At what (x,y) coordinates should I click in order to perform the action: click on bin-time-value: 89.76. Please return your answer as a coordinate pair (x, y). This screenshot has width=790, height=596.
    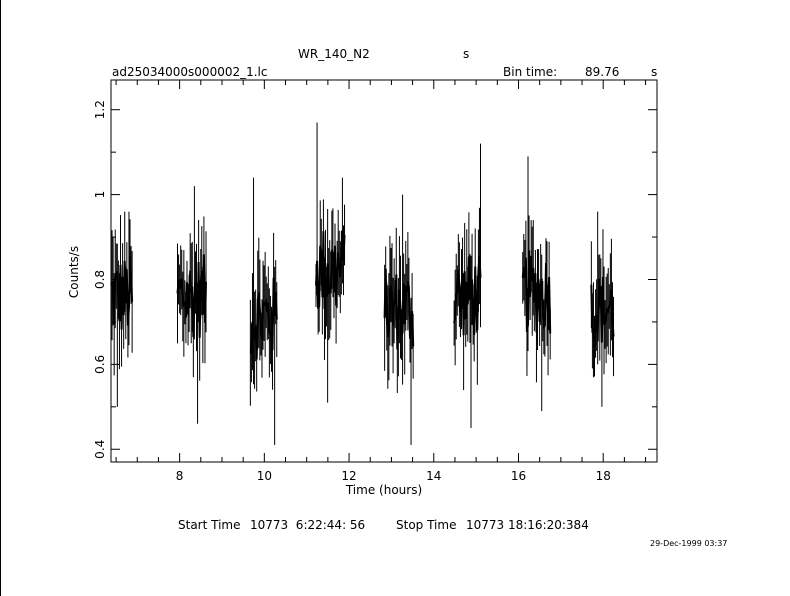
    Looking at the image, I should click on (602, 72).